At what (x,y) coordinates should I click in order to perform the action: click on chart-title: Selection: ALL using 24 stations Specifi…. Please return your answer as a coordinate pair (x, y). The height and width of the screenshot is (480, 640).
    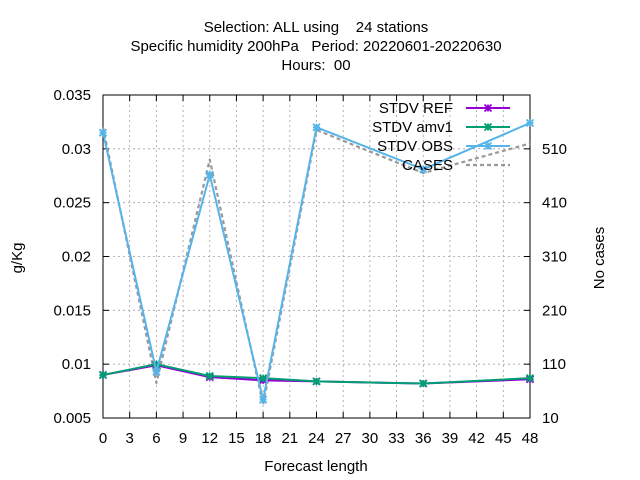
    Looking at the image, I should click on (315, 46).